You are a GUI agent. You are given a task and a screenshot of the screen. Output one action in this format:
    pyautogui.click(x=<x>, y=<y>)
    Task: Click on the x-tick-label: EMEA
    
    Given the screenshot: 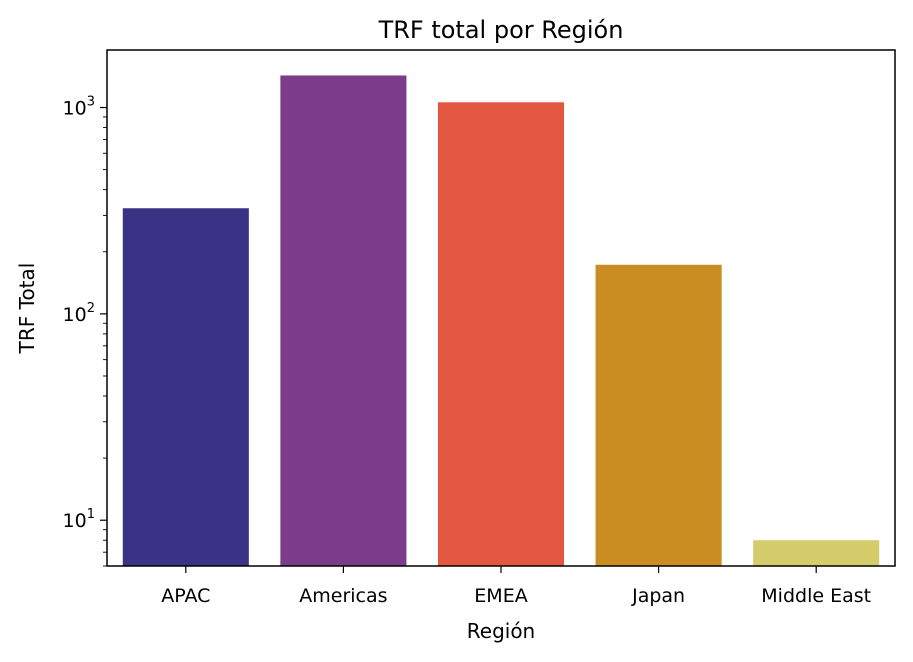 What is the action you would take?
    pyautogui.click(x=500, y=596)
    